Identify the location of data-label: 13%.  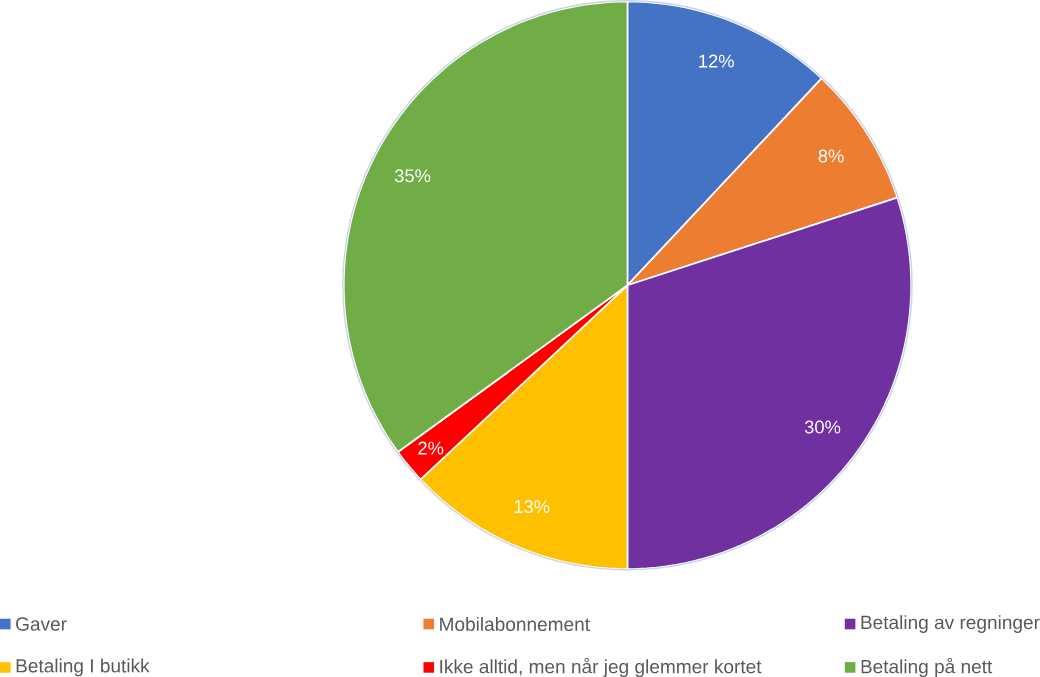
(532, 507).